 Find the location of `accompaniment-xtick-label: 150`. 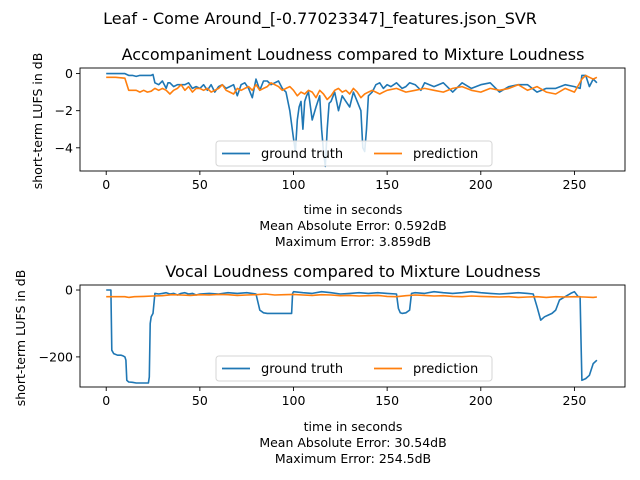

accompaniment-xtick-label: 150 is located at coordinates (387, 184).